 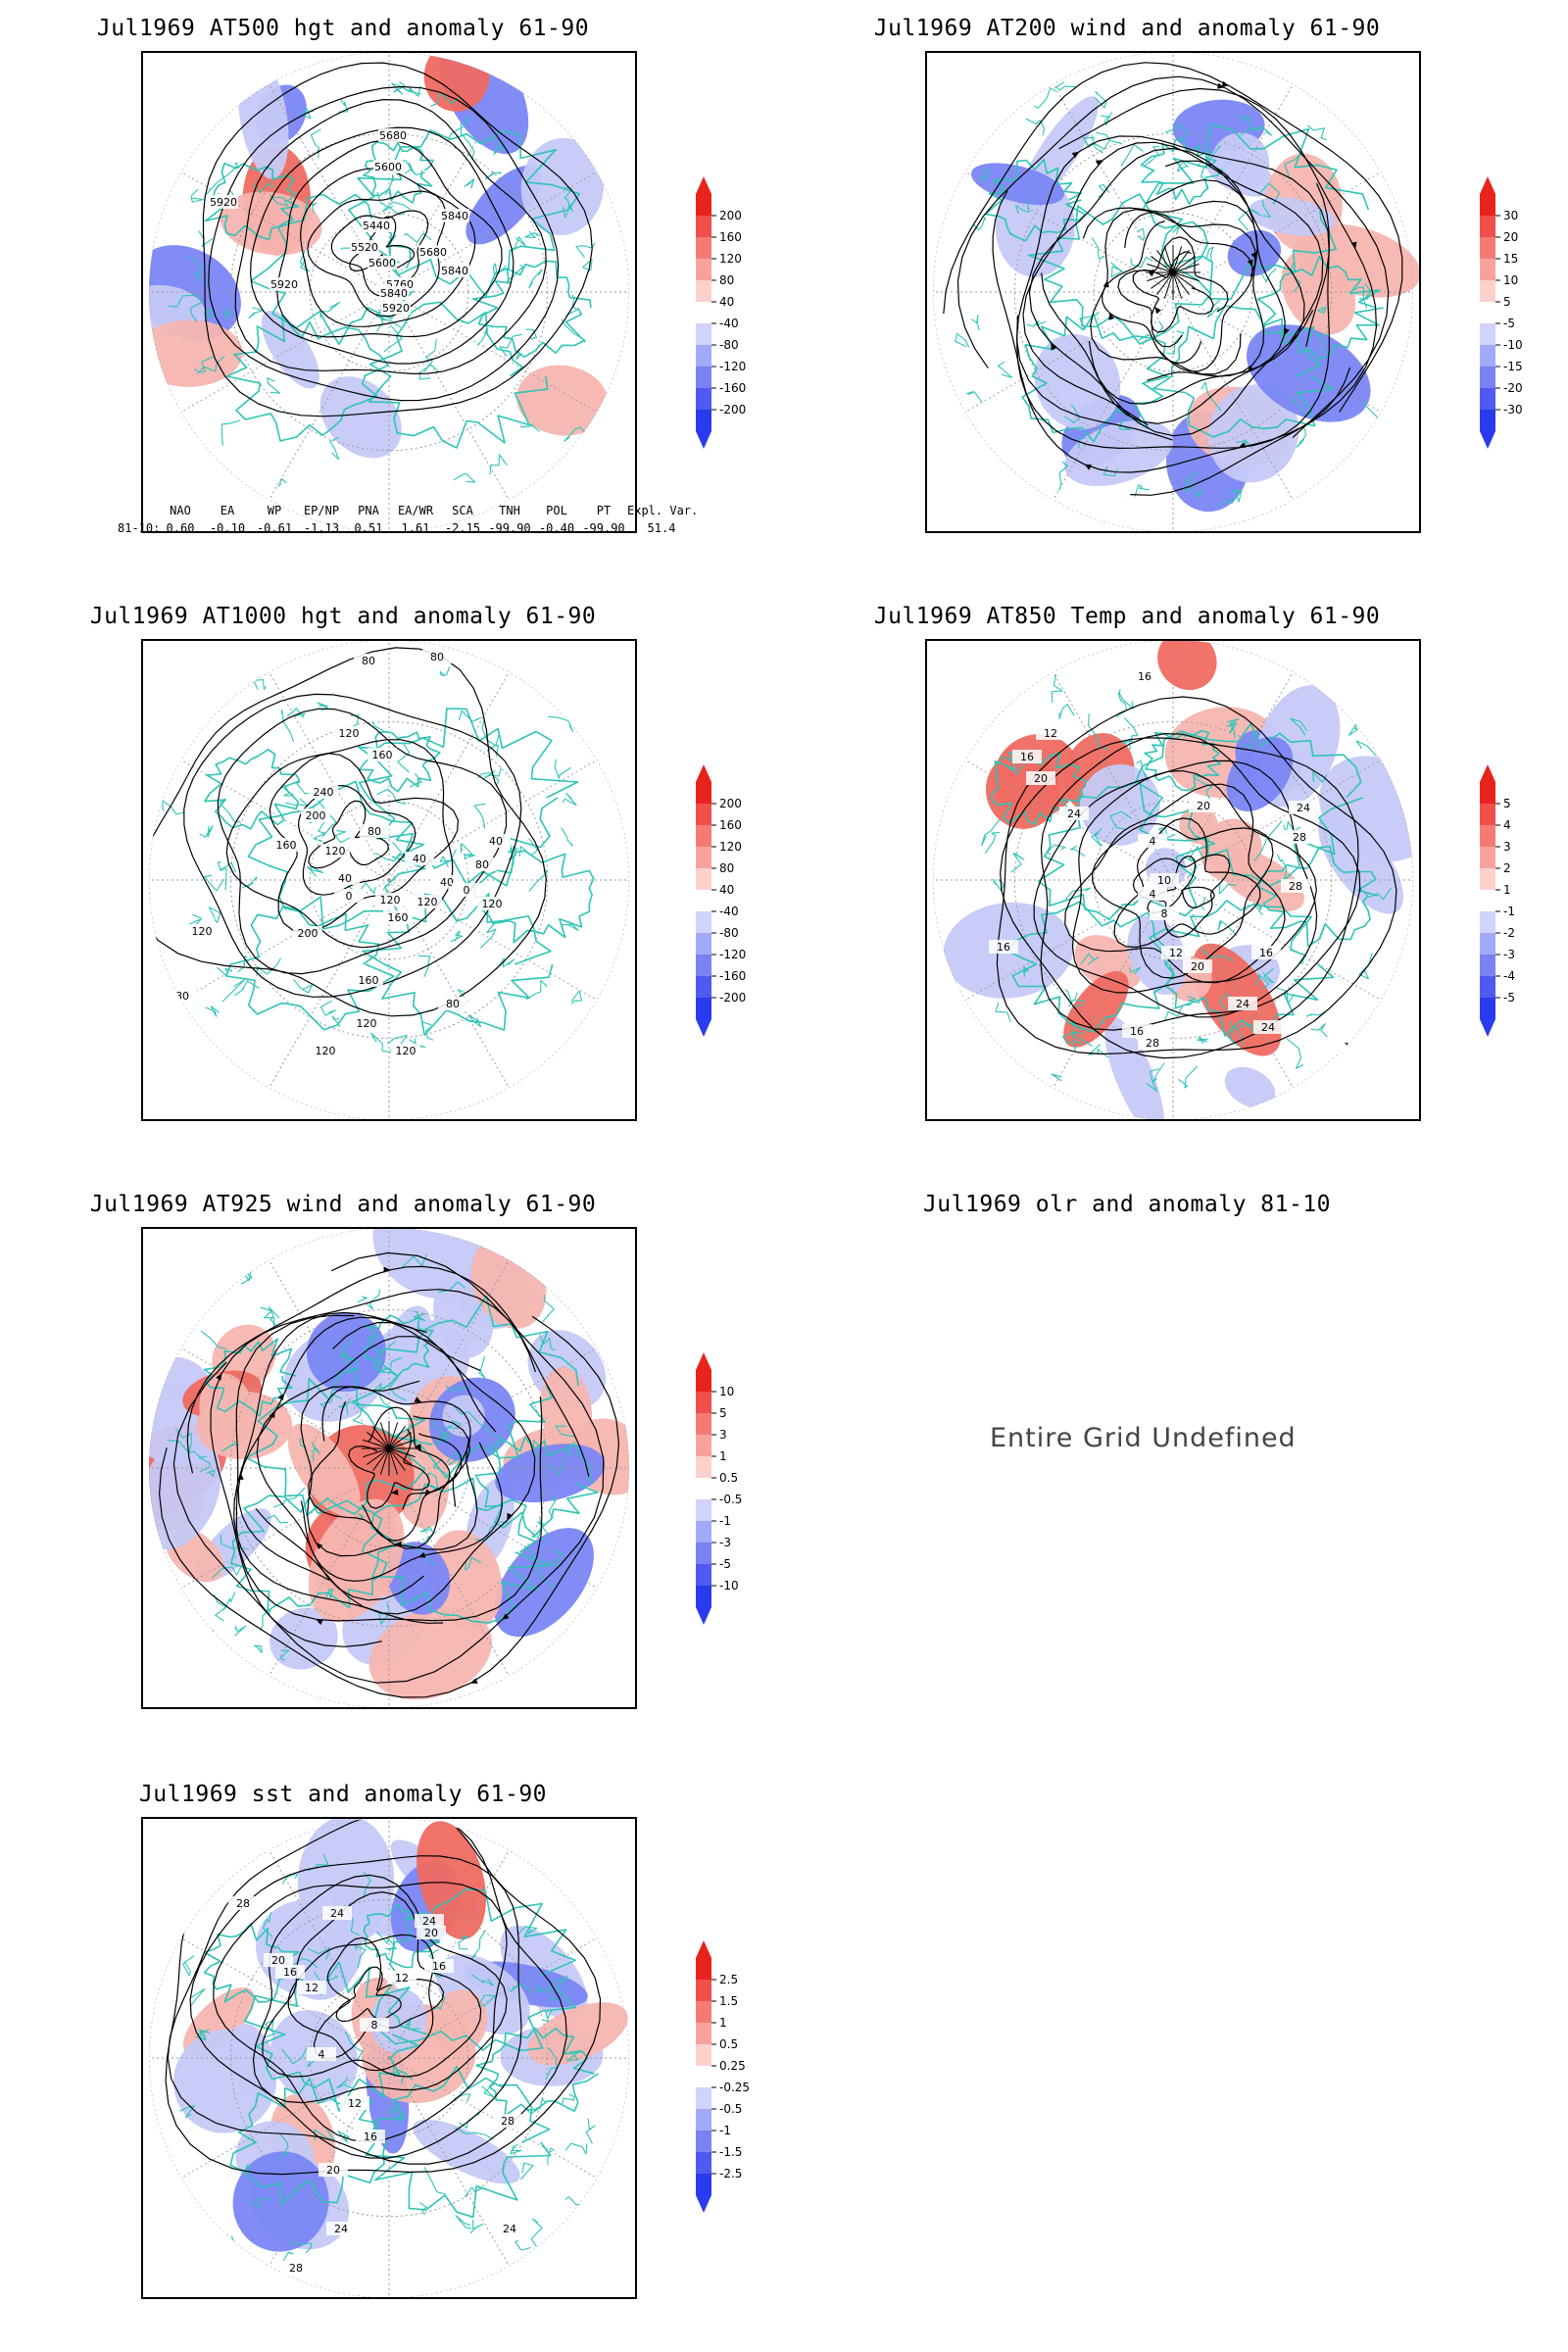 I want to click on index-header: PNA, so click(x=368, y=510).